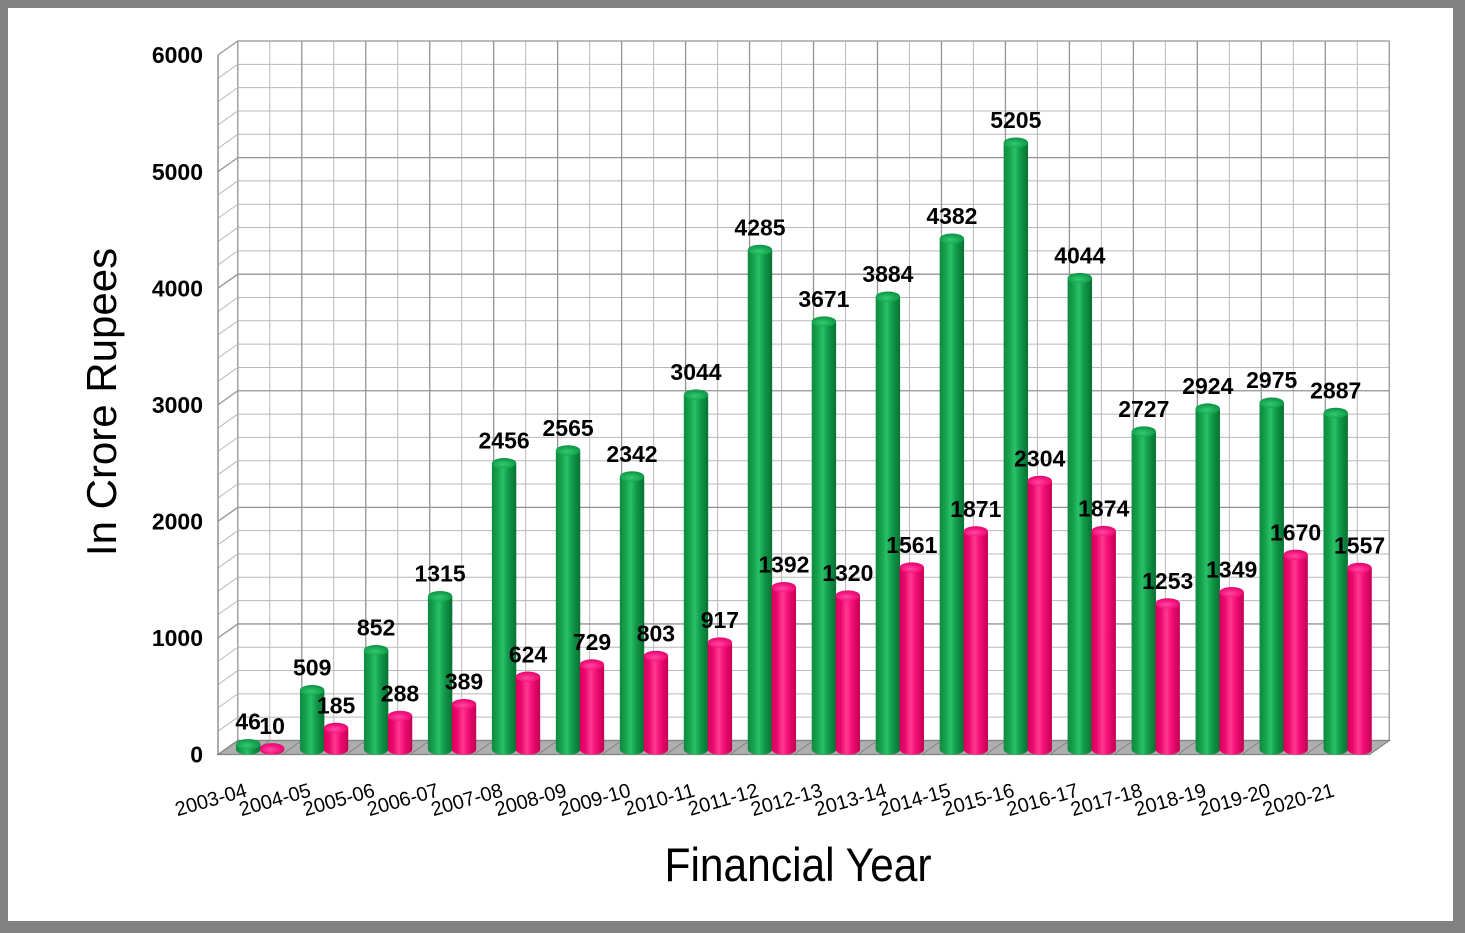 This screenshot has width=1465, height=933. What do you see at coordinates (248, 722) in the screenshot?
I see `svg-text: 46` at bounding box center [248, 722].